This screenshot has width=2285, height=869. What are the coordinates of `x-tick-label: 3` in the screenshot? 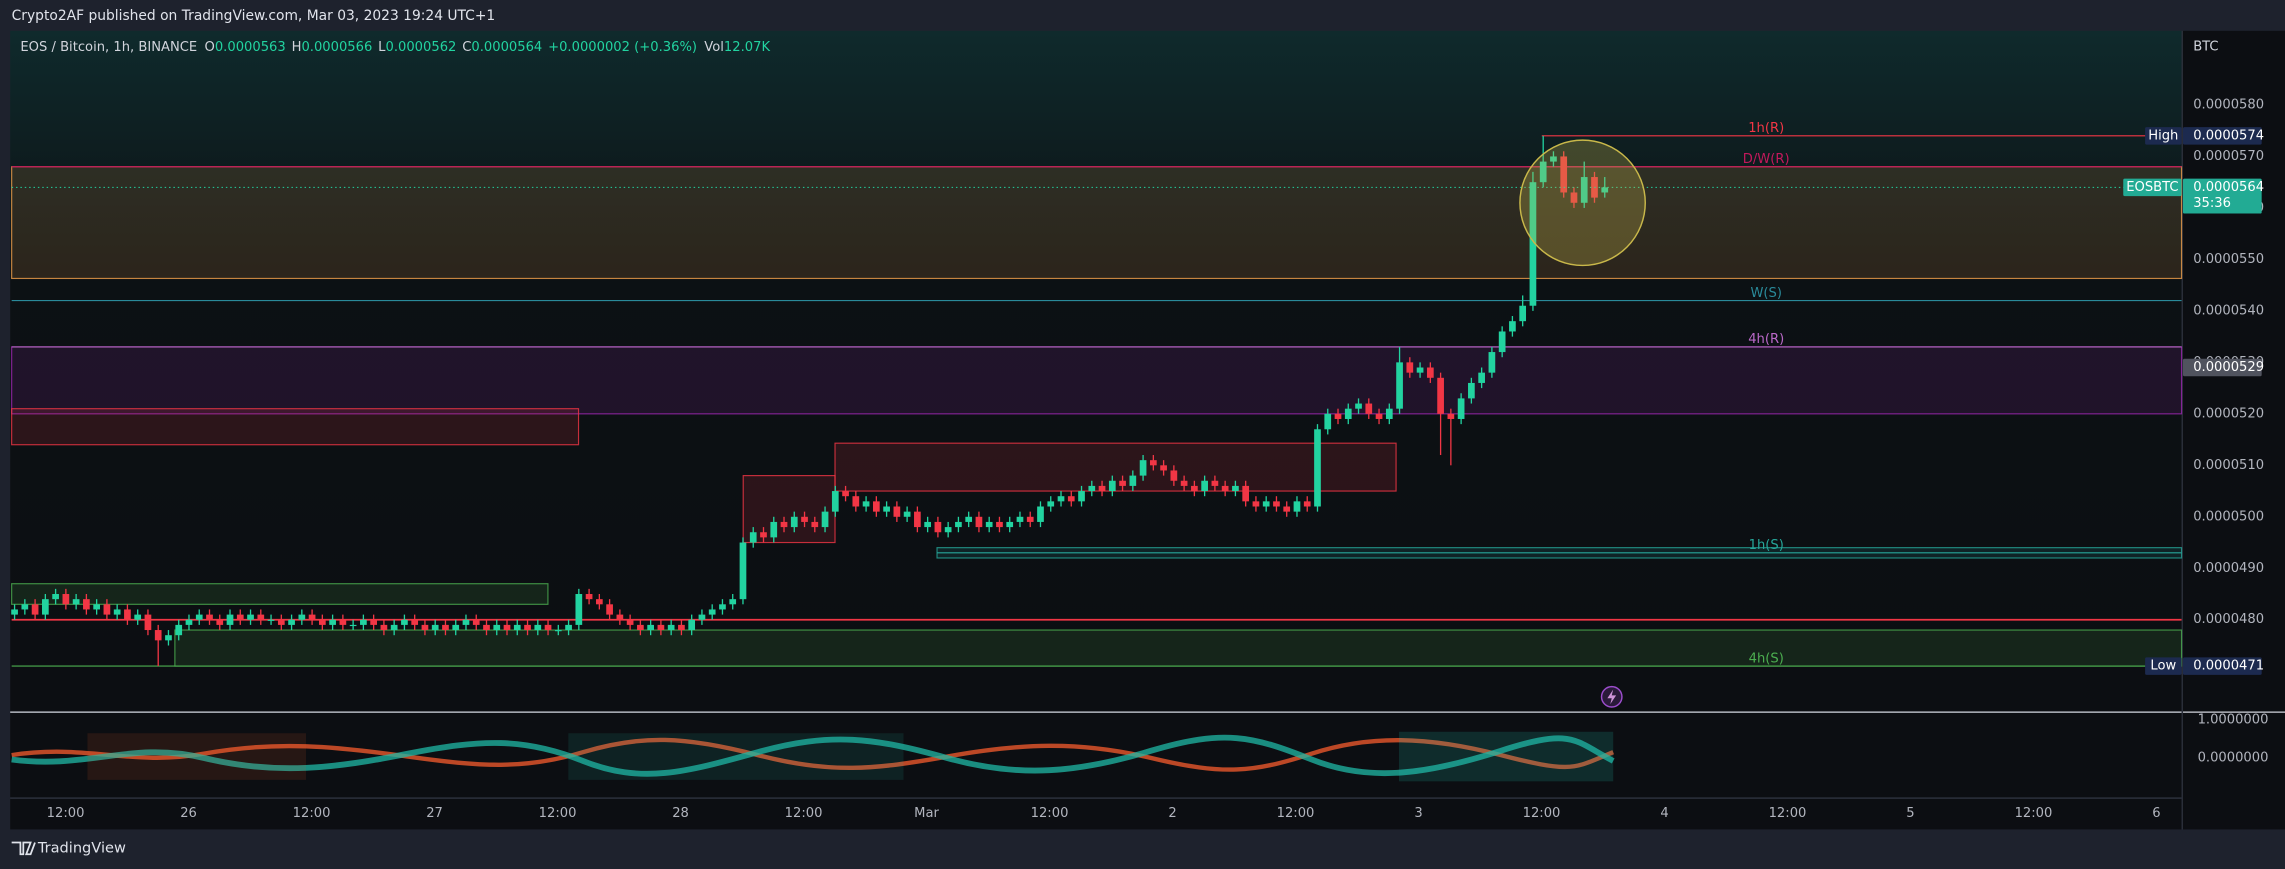 It's located at (1418, 813).